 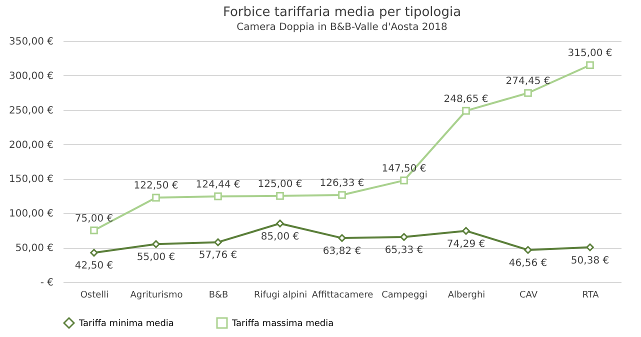 What do you see at coordinates (31, 145) in the screenshot?
I see `y-tick-label: 200,00 €` at bounding box center [31, 145].